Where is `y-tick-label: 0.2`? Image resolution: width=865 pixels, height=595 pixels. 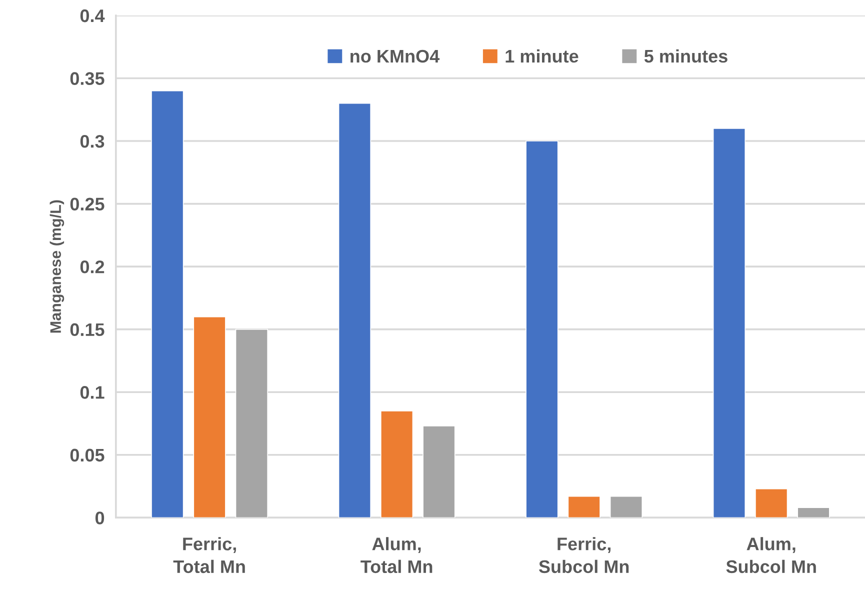 y-tick-label: 0.2 is located at coordinates (92, 267).